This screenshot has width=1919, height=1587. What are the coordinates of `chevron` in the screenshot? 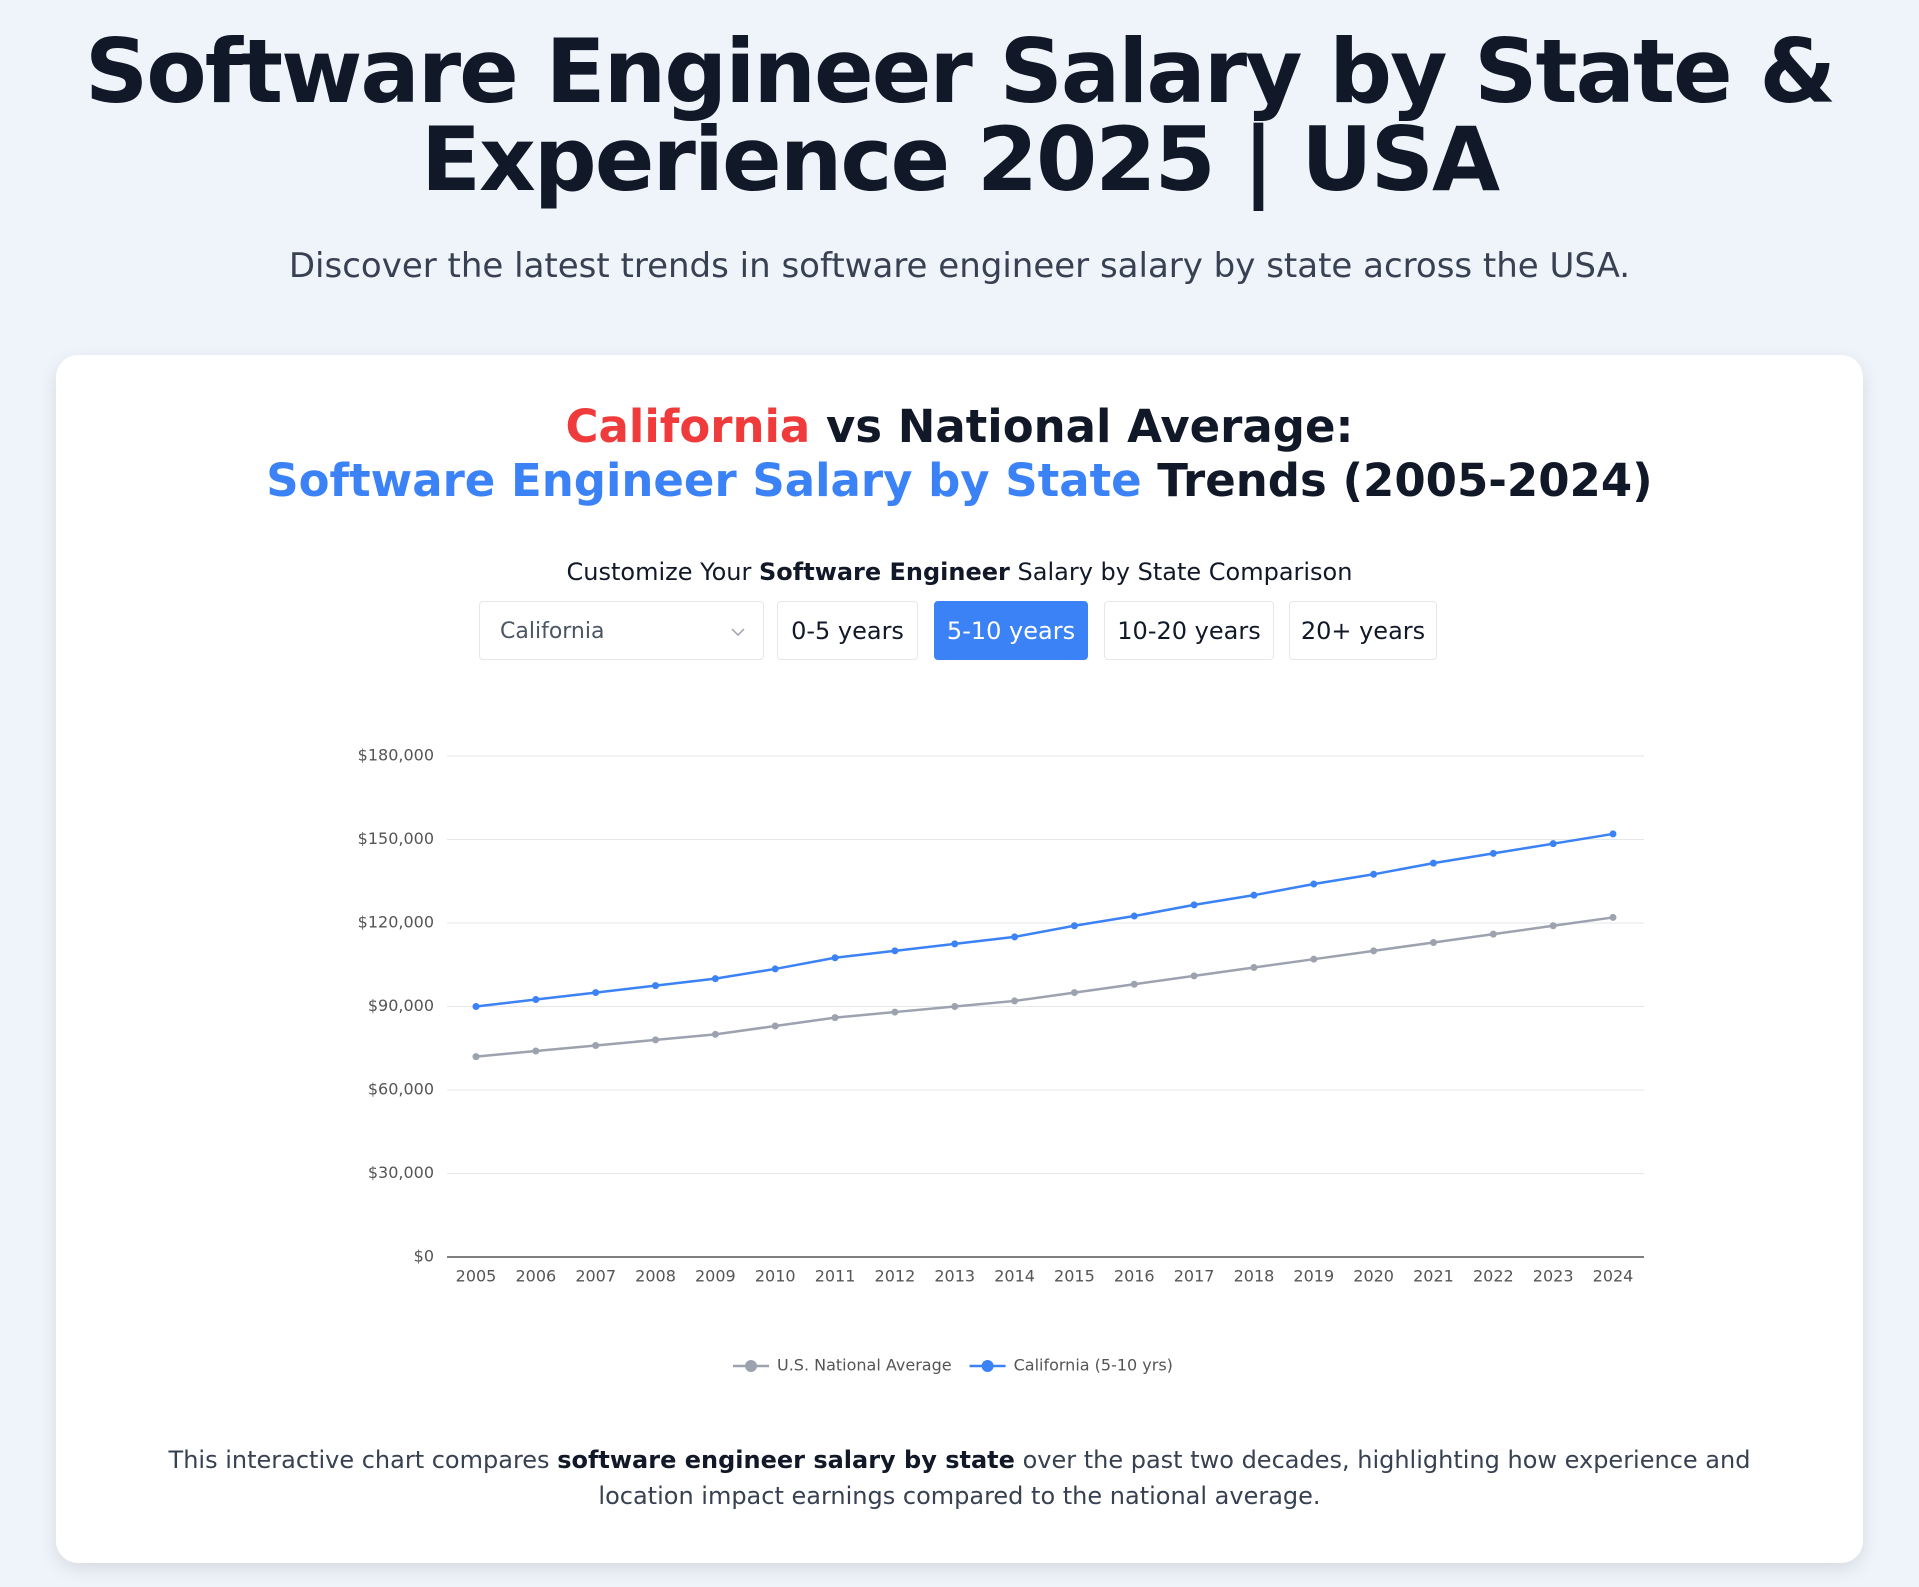 It's located at (738, 632).